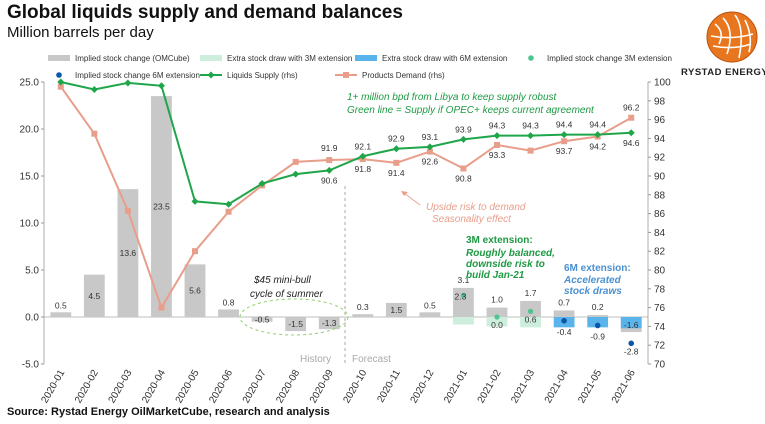 This screenshot has height=424, width=765. I want to click on right-tick-label: 98, so click(660, 101).